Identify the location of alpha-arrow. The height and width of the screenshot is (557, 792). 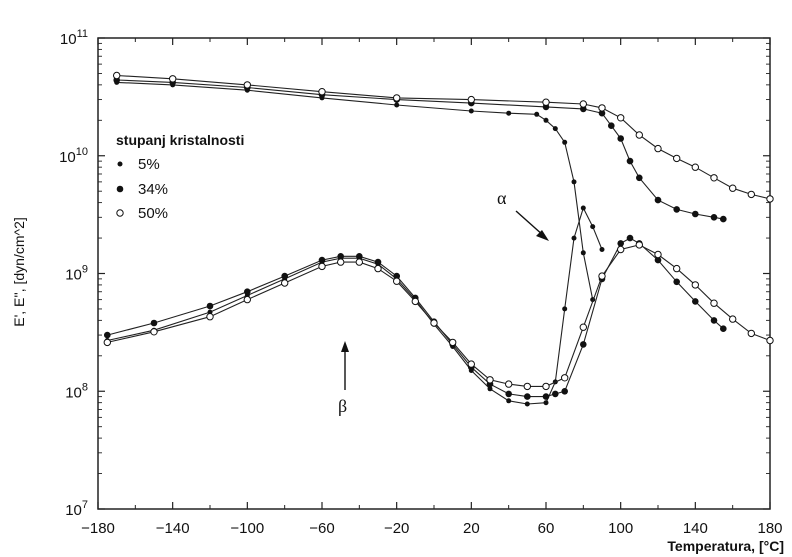
(530, 223).